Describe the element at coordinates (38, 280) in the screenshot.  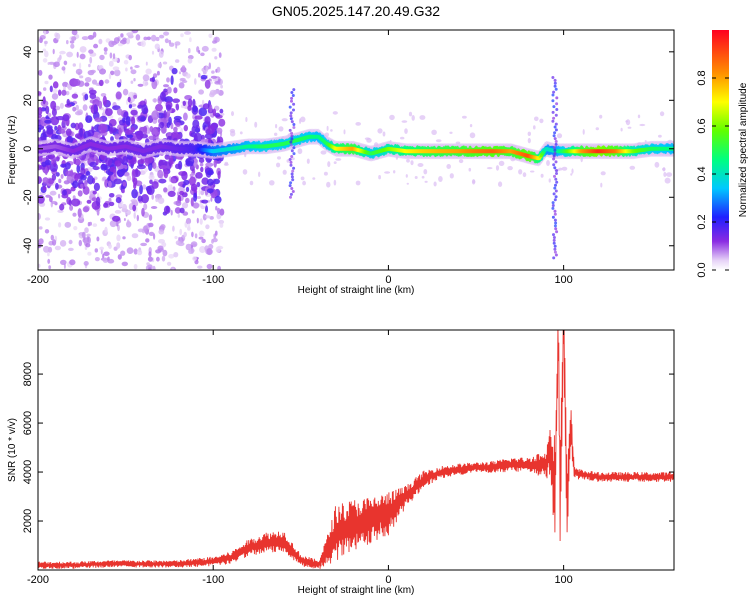
I see `x-tick-label: -200` at that location.